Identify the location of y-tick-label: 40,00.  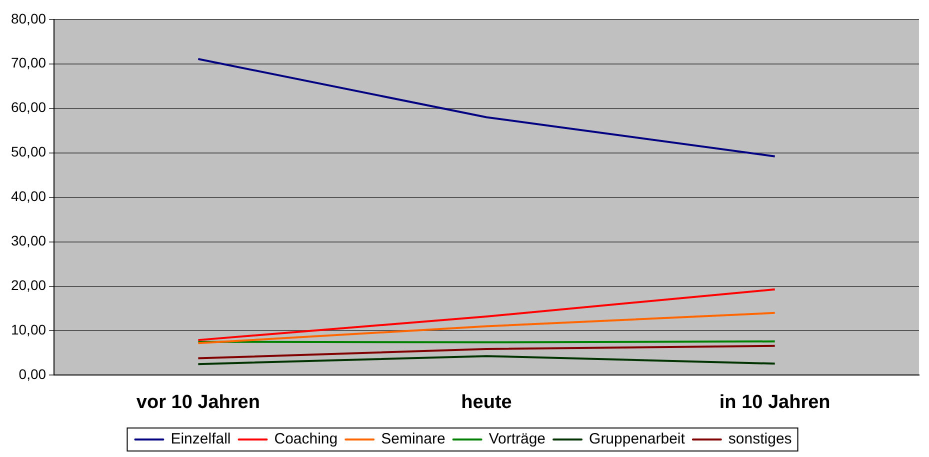
(28, 196).